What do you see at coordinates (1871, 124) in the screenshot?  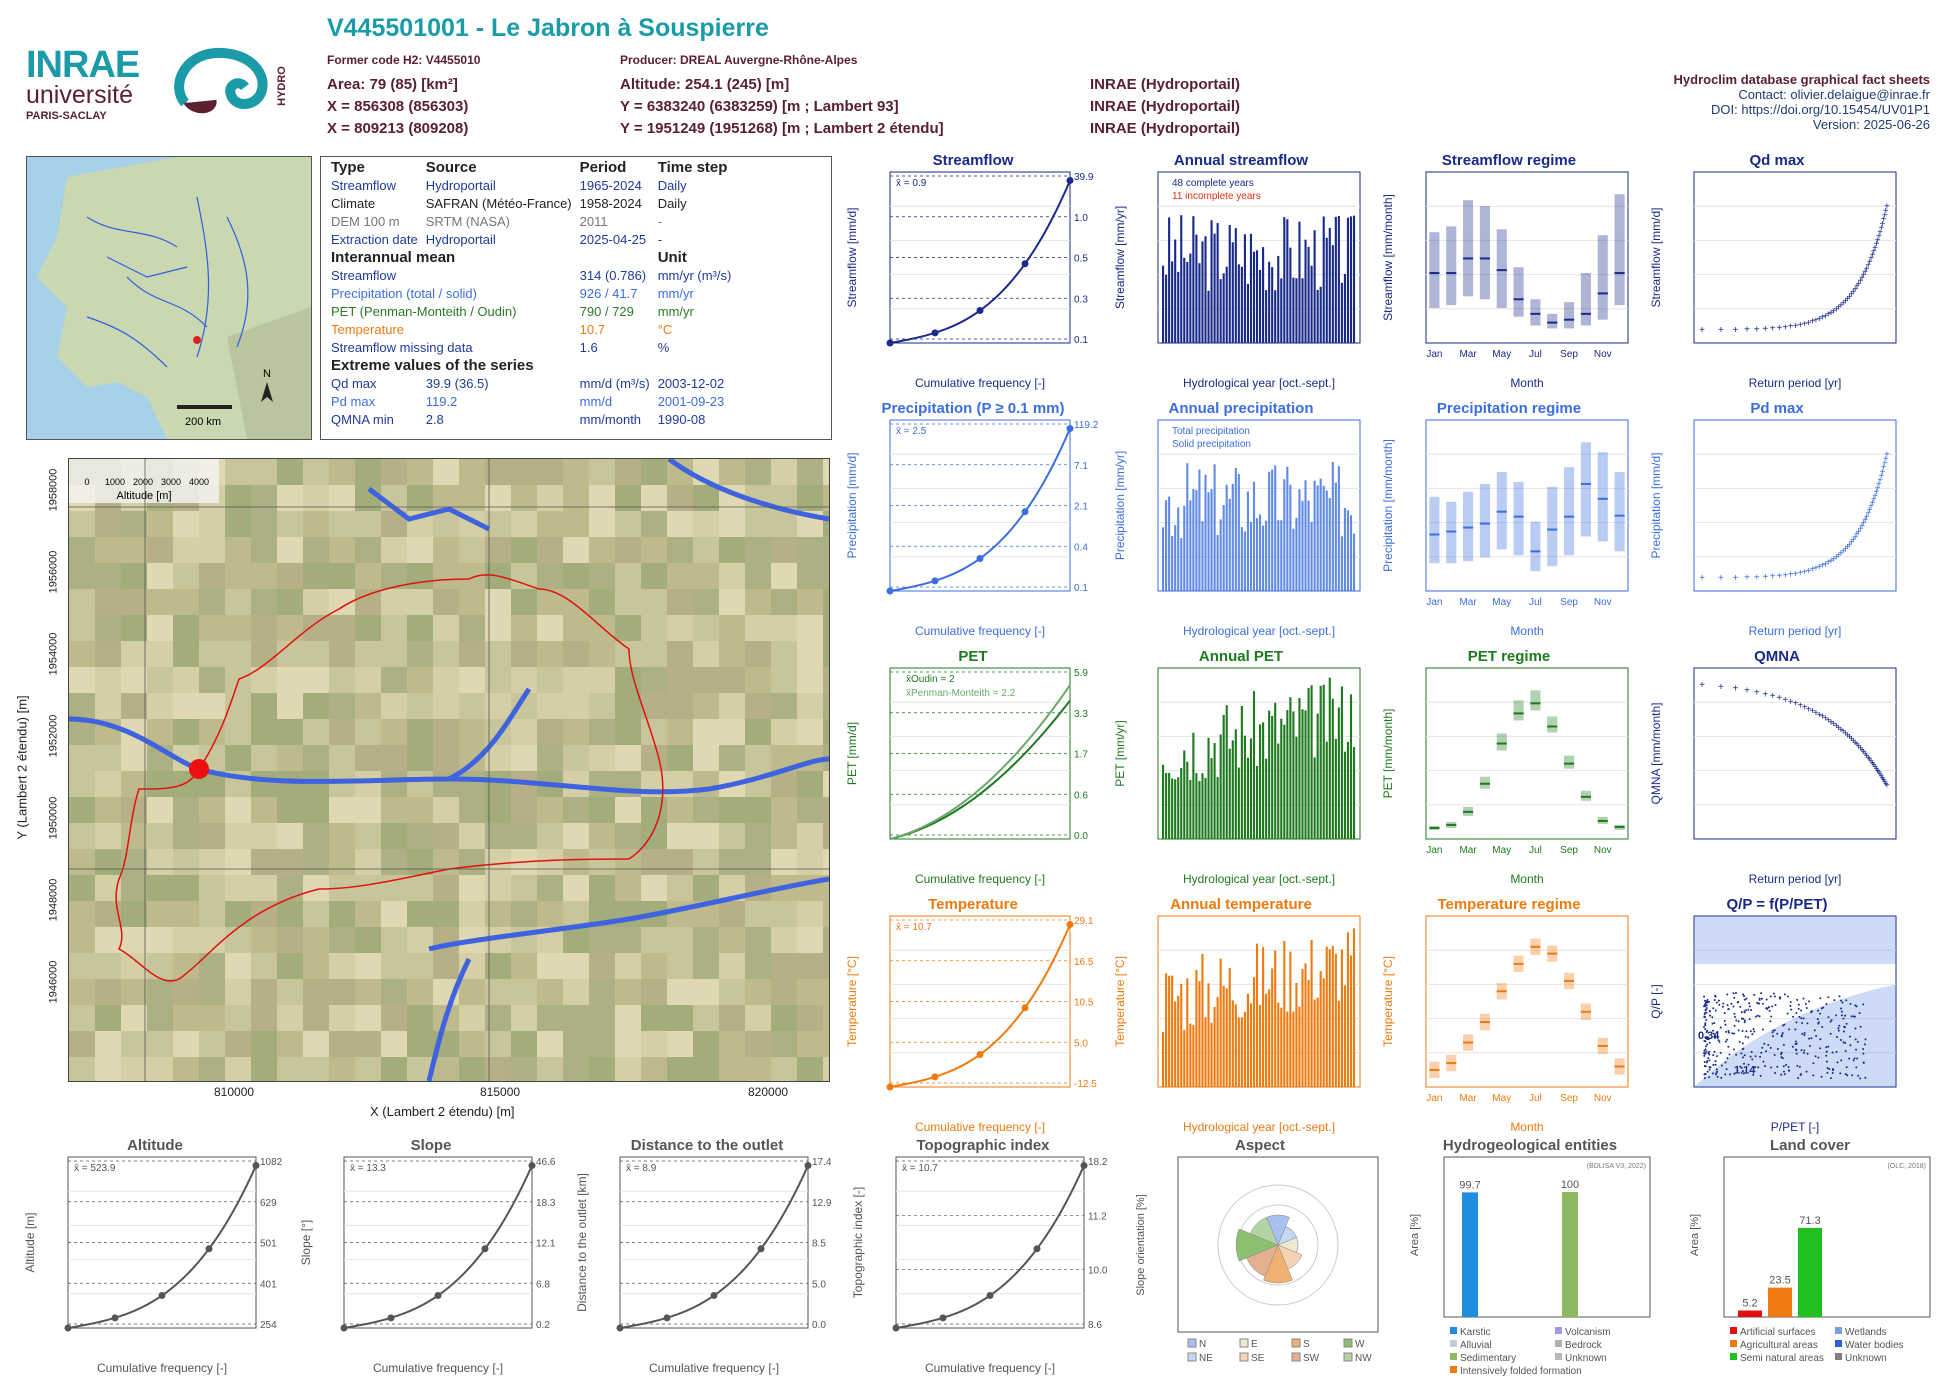 I see `version: Version: 2025-06-26` at bounding box center [1871, 124].